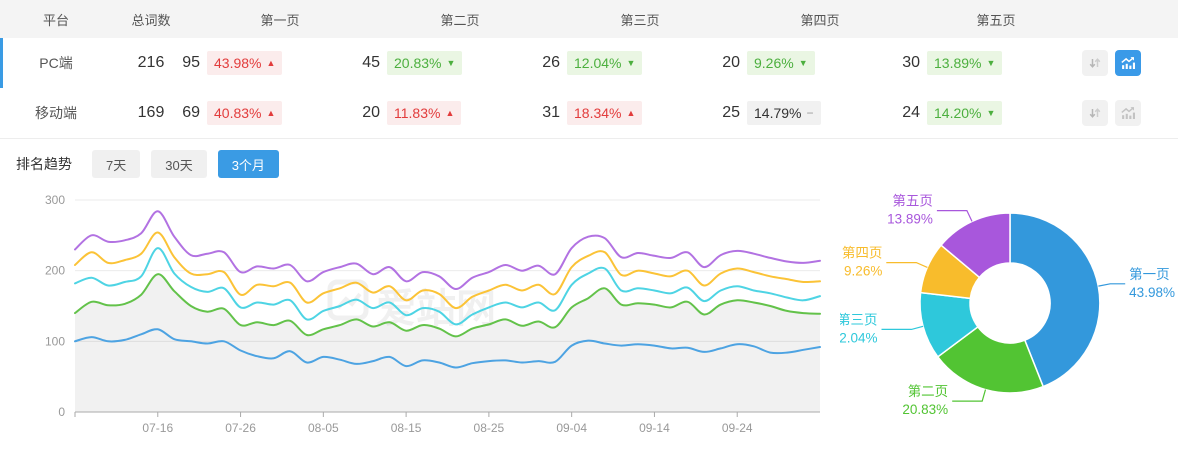  I want to click on x-axis-label: 08-05, so click(323, 428).